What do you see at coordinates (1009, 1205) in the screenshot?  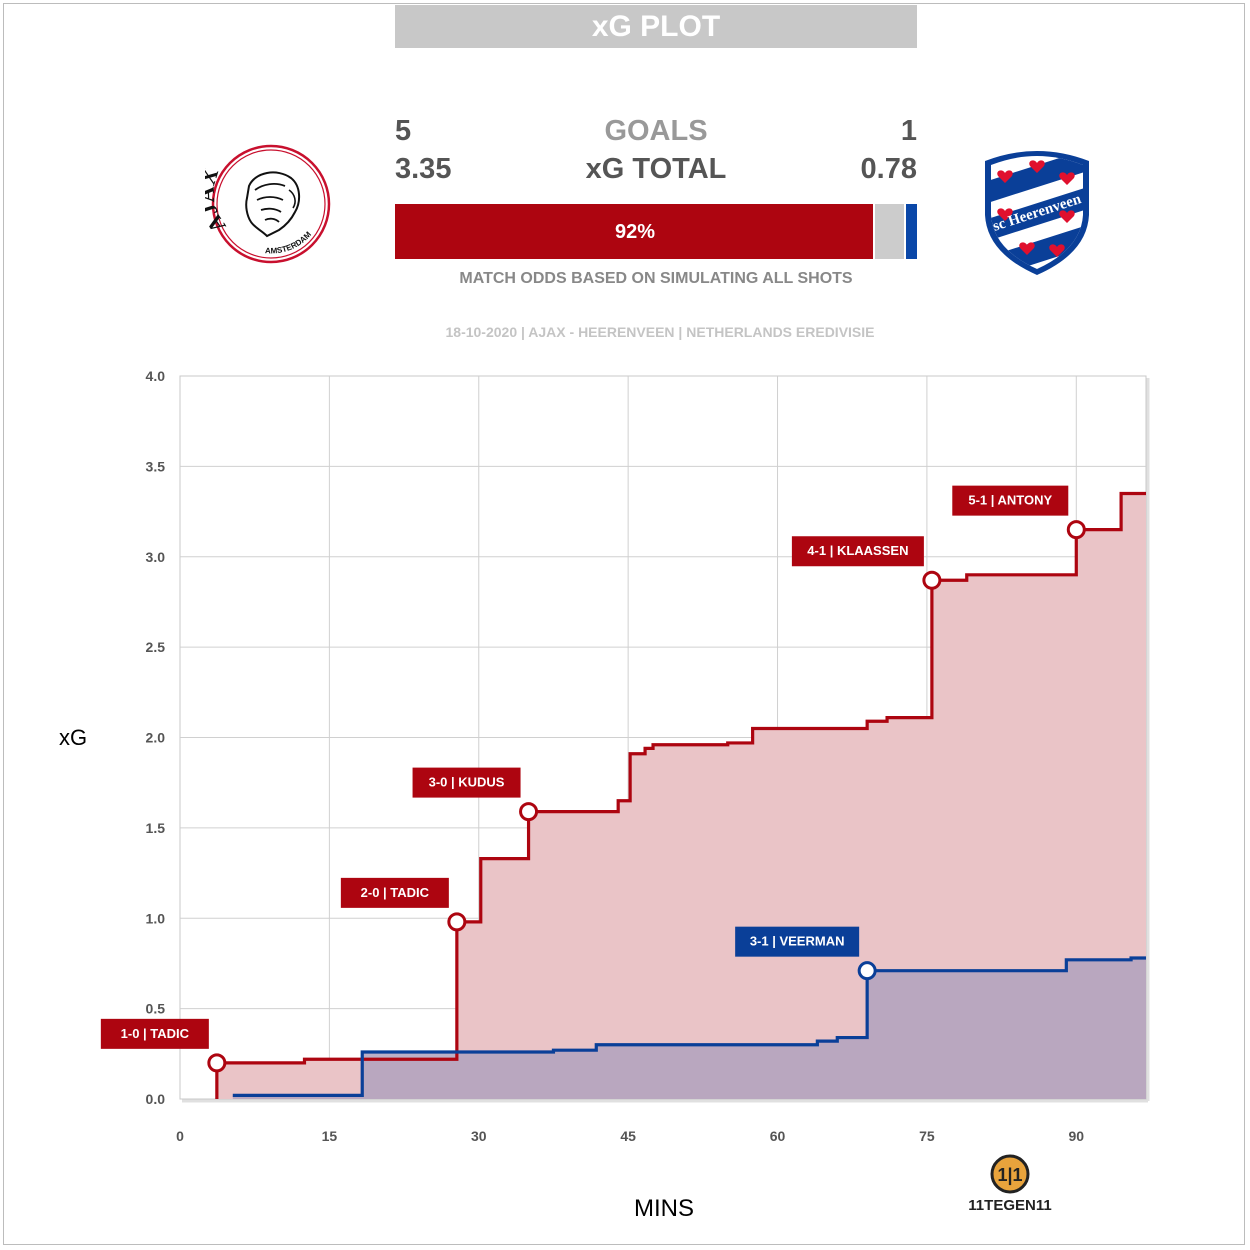 I see `brand-text: 11TEGEN11` at bounding box center [1009, 1205].